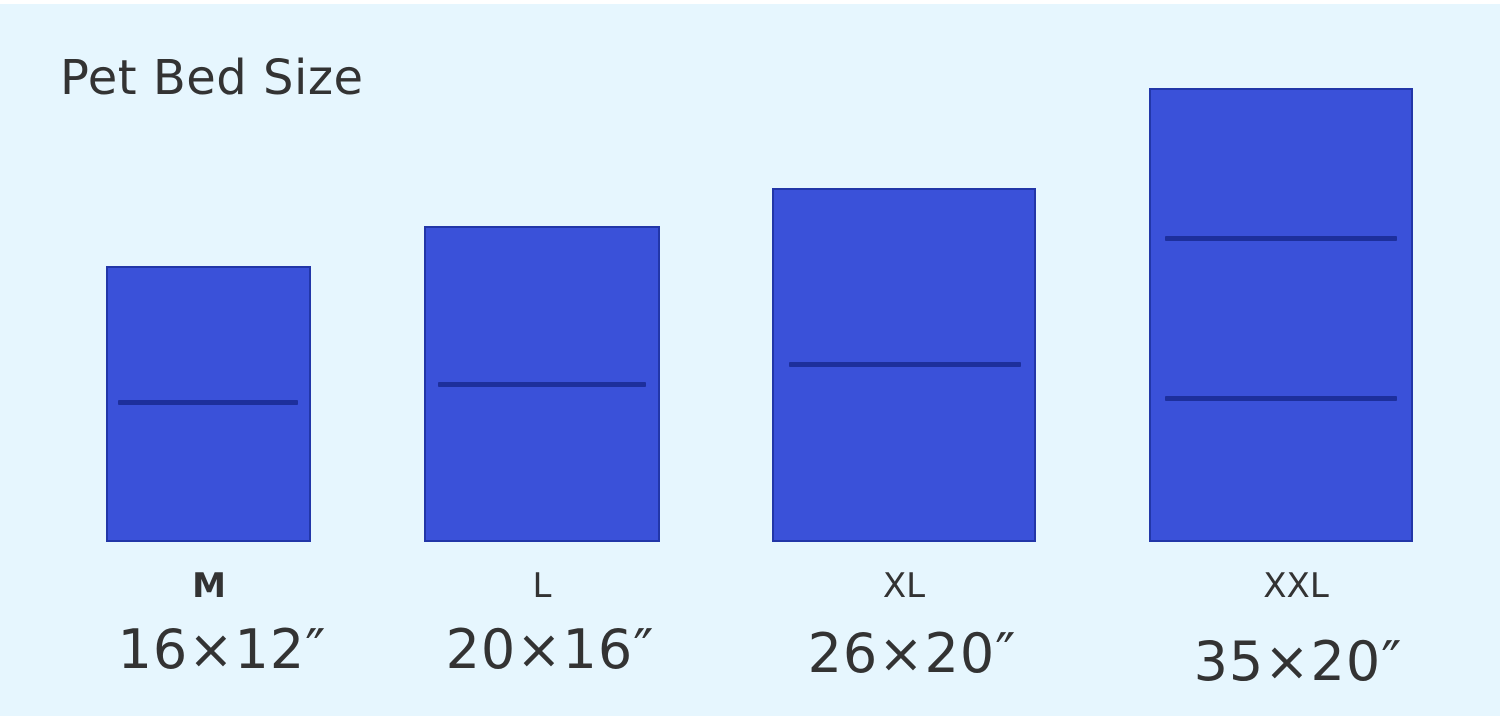  What do you see at coordinates (550, 649) in the screenshot?
I see `dimensions-label-l: 20×16″` at bounding box center [550, 649].